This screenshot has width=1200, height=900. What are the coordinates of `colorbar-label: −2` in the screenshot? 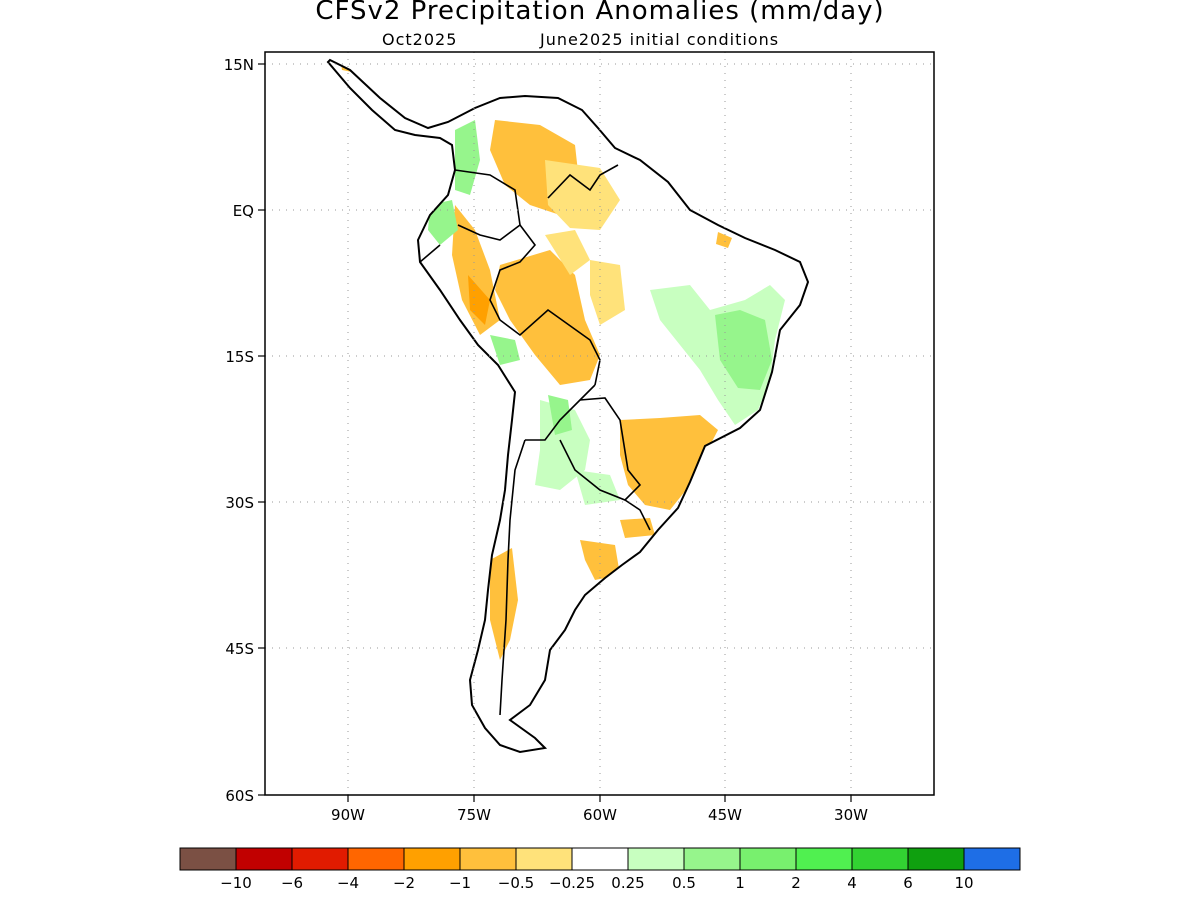 It's located at (404, 883).